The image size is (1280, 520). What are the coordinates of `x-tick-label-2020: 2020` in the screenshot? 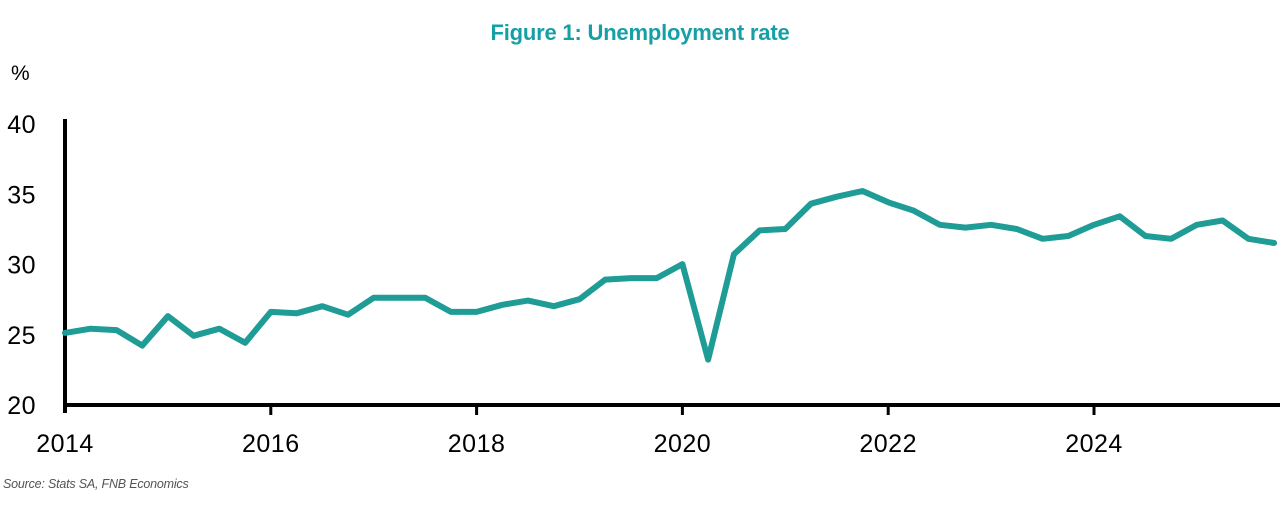 It's located at (683, 444).